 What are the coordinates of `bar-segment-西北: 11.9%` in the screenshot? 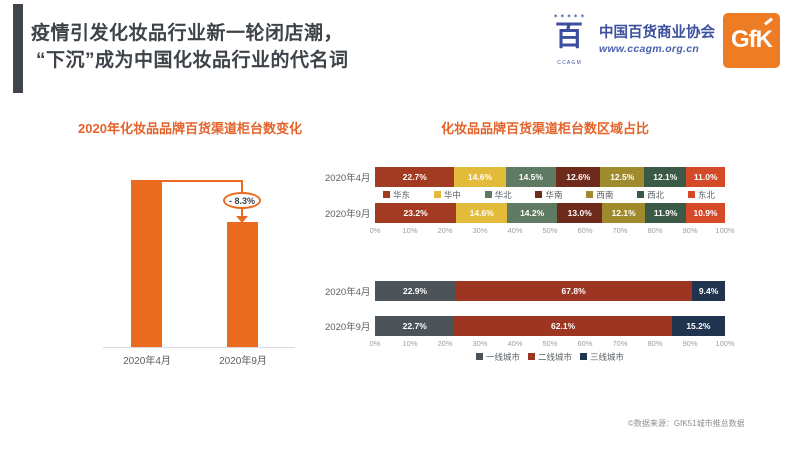 It's located at (665, 212).